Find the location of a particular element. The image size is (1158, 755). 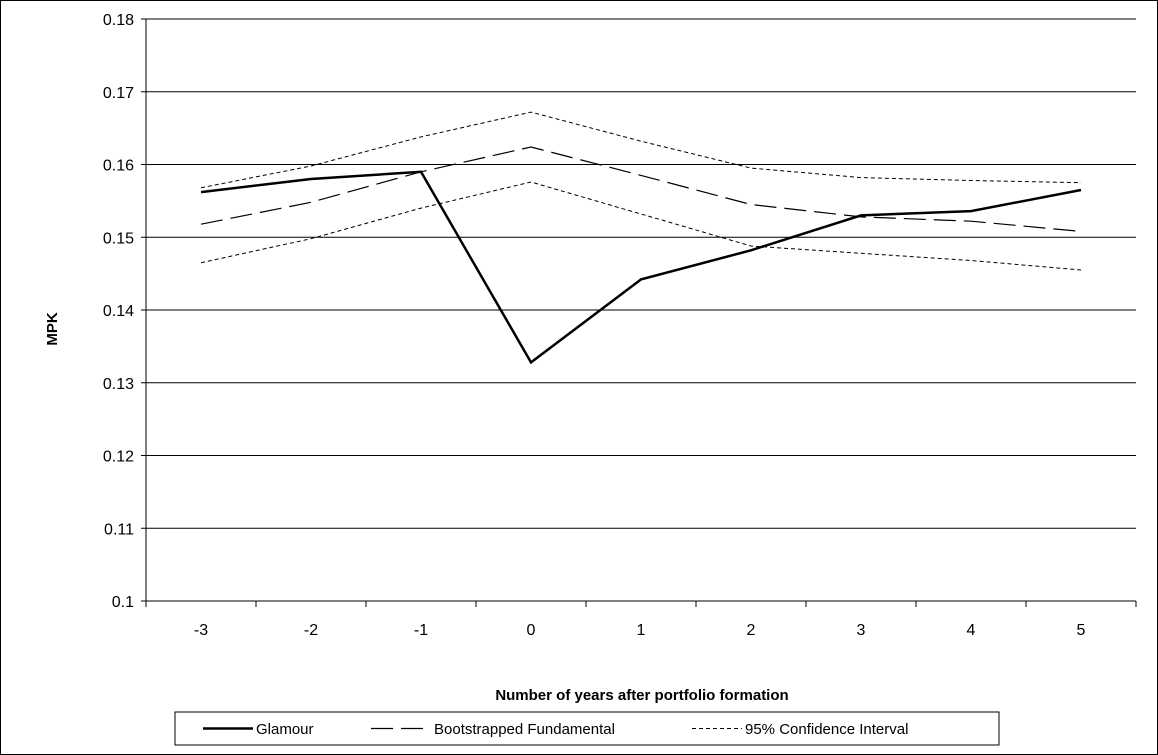

y-tick-label: 0.18 is located at coordinates (118, 20).